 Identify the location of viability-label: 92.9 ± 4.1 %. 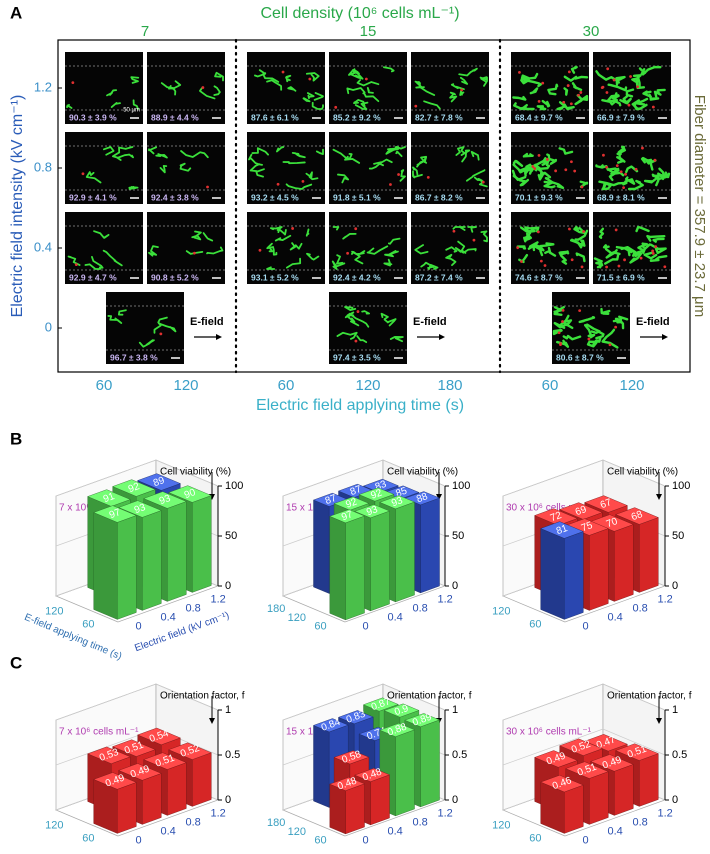
(93, 197).